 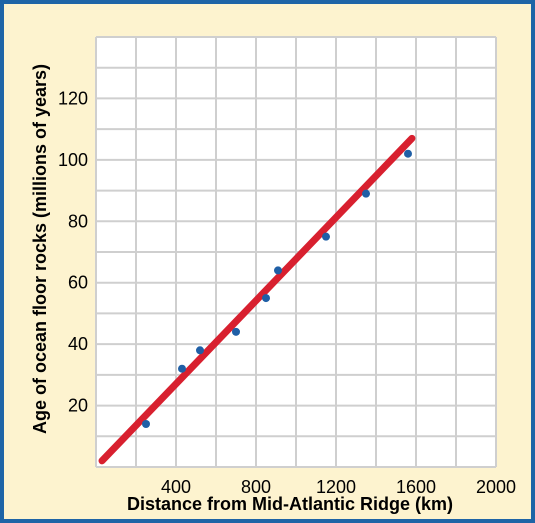 I want to click on y-tick-label: 80, so click(x=78, y=221).